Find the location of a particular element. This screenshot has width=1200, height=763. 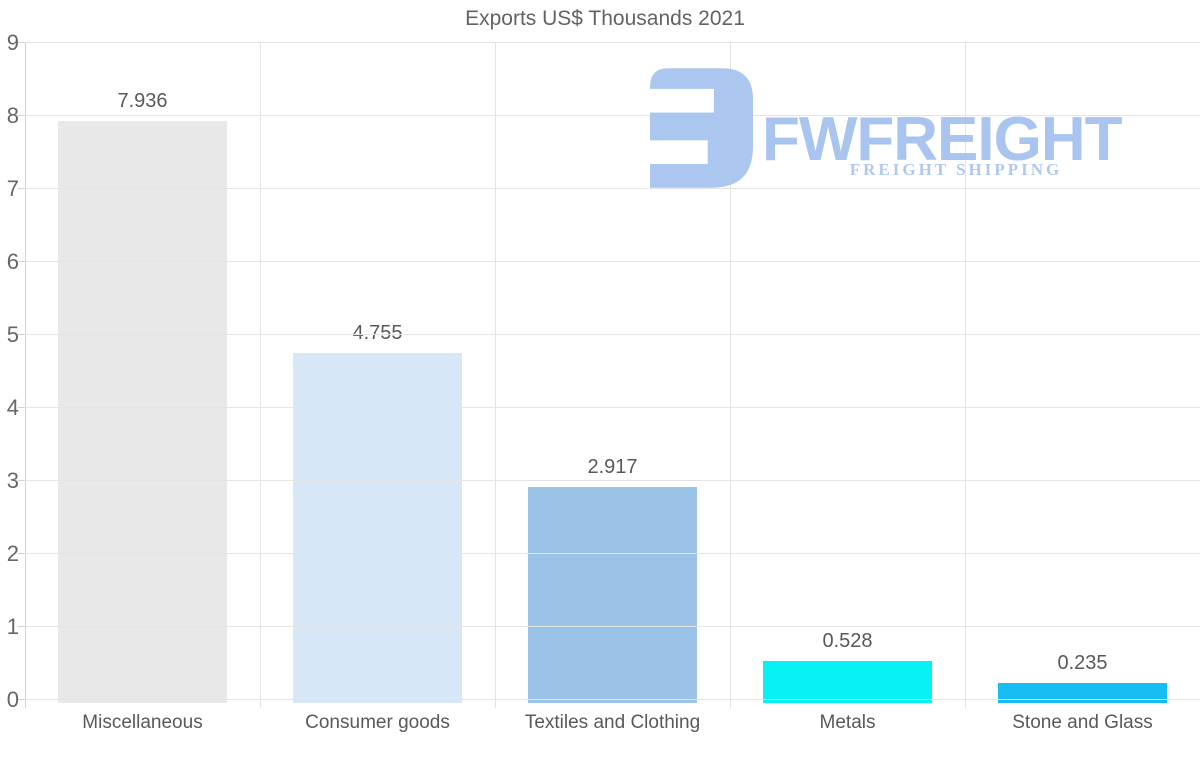

y-tick-label: 2 is located at coordinates (12, 554).